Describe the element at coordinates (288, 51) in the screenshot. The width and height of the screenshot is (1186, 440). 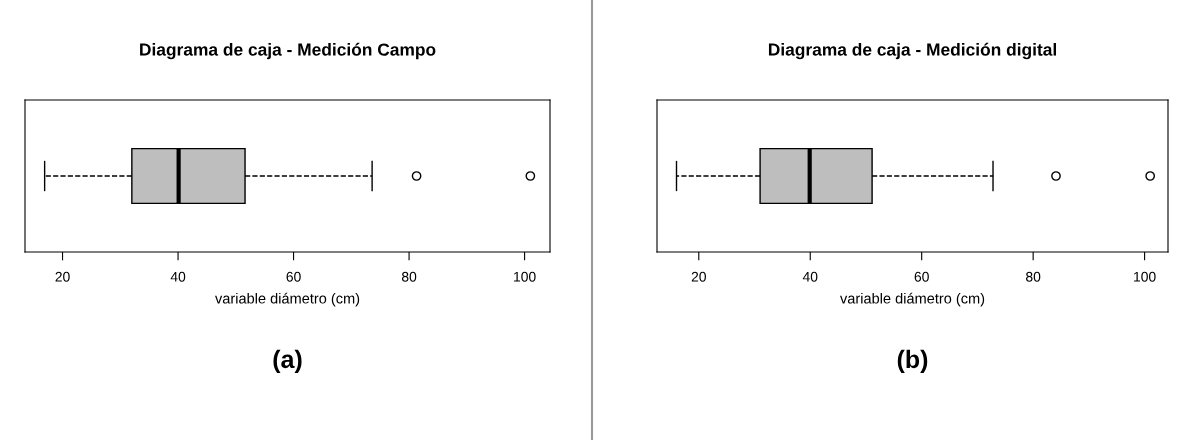
I see `chart-title: Diagrama de caja - Medición Campo` at that location.